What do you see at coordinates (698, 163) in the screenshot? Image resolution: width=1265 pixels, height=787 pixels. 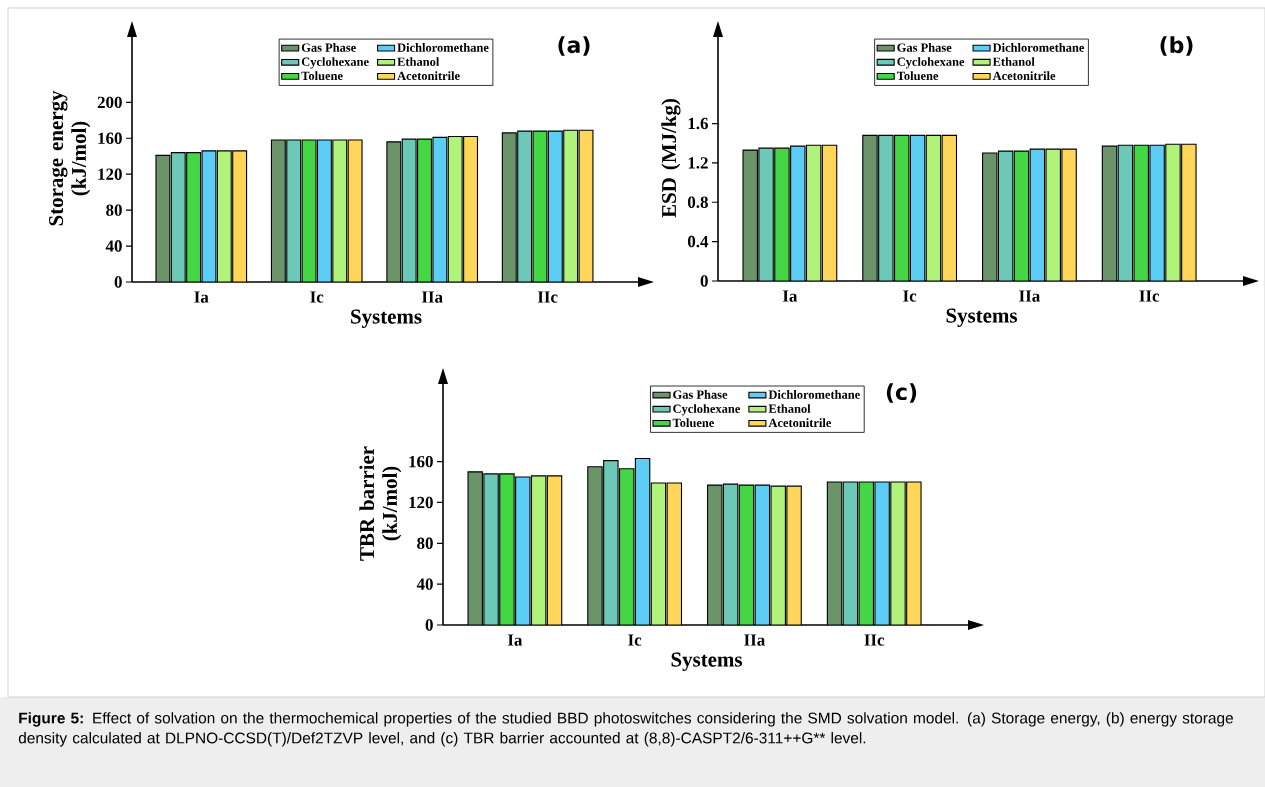 I see `y-tick-label: 1.2` at bounding box center [698, 163].